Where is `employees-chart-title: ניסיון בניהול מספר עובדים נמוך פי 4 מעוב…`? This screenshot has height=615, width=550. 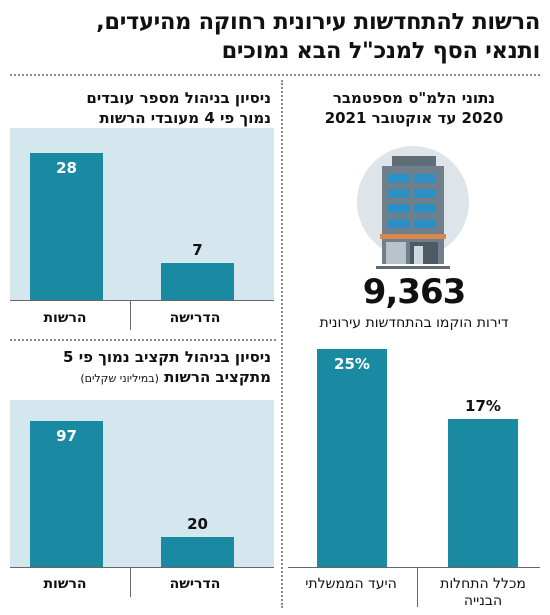
employees-chart-title: ניסיון בניהול מספר עובדים נמוך פי 4 מעוב… is located at coordinates (178, 108).